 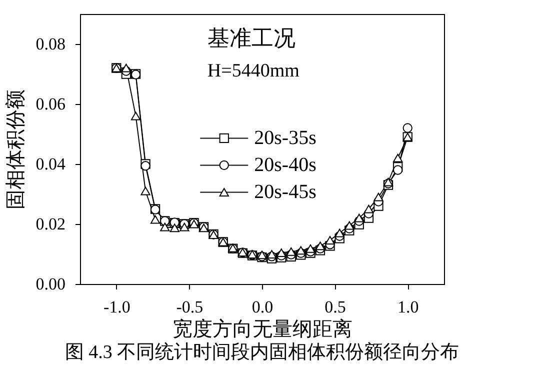 What do you see at coordinates (116, 307) in the screenshot?
I see `x-tick-label: -1.0` at bounding box center [116, 307].